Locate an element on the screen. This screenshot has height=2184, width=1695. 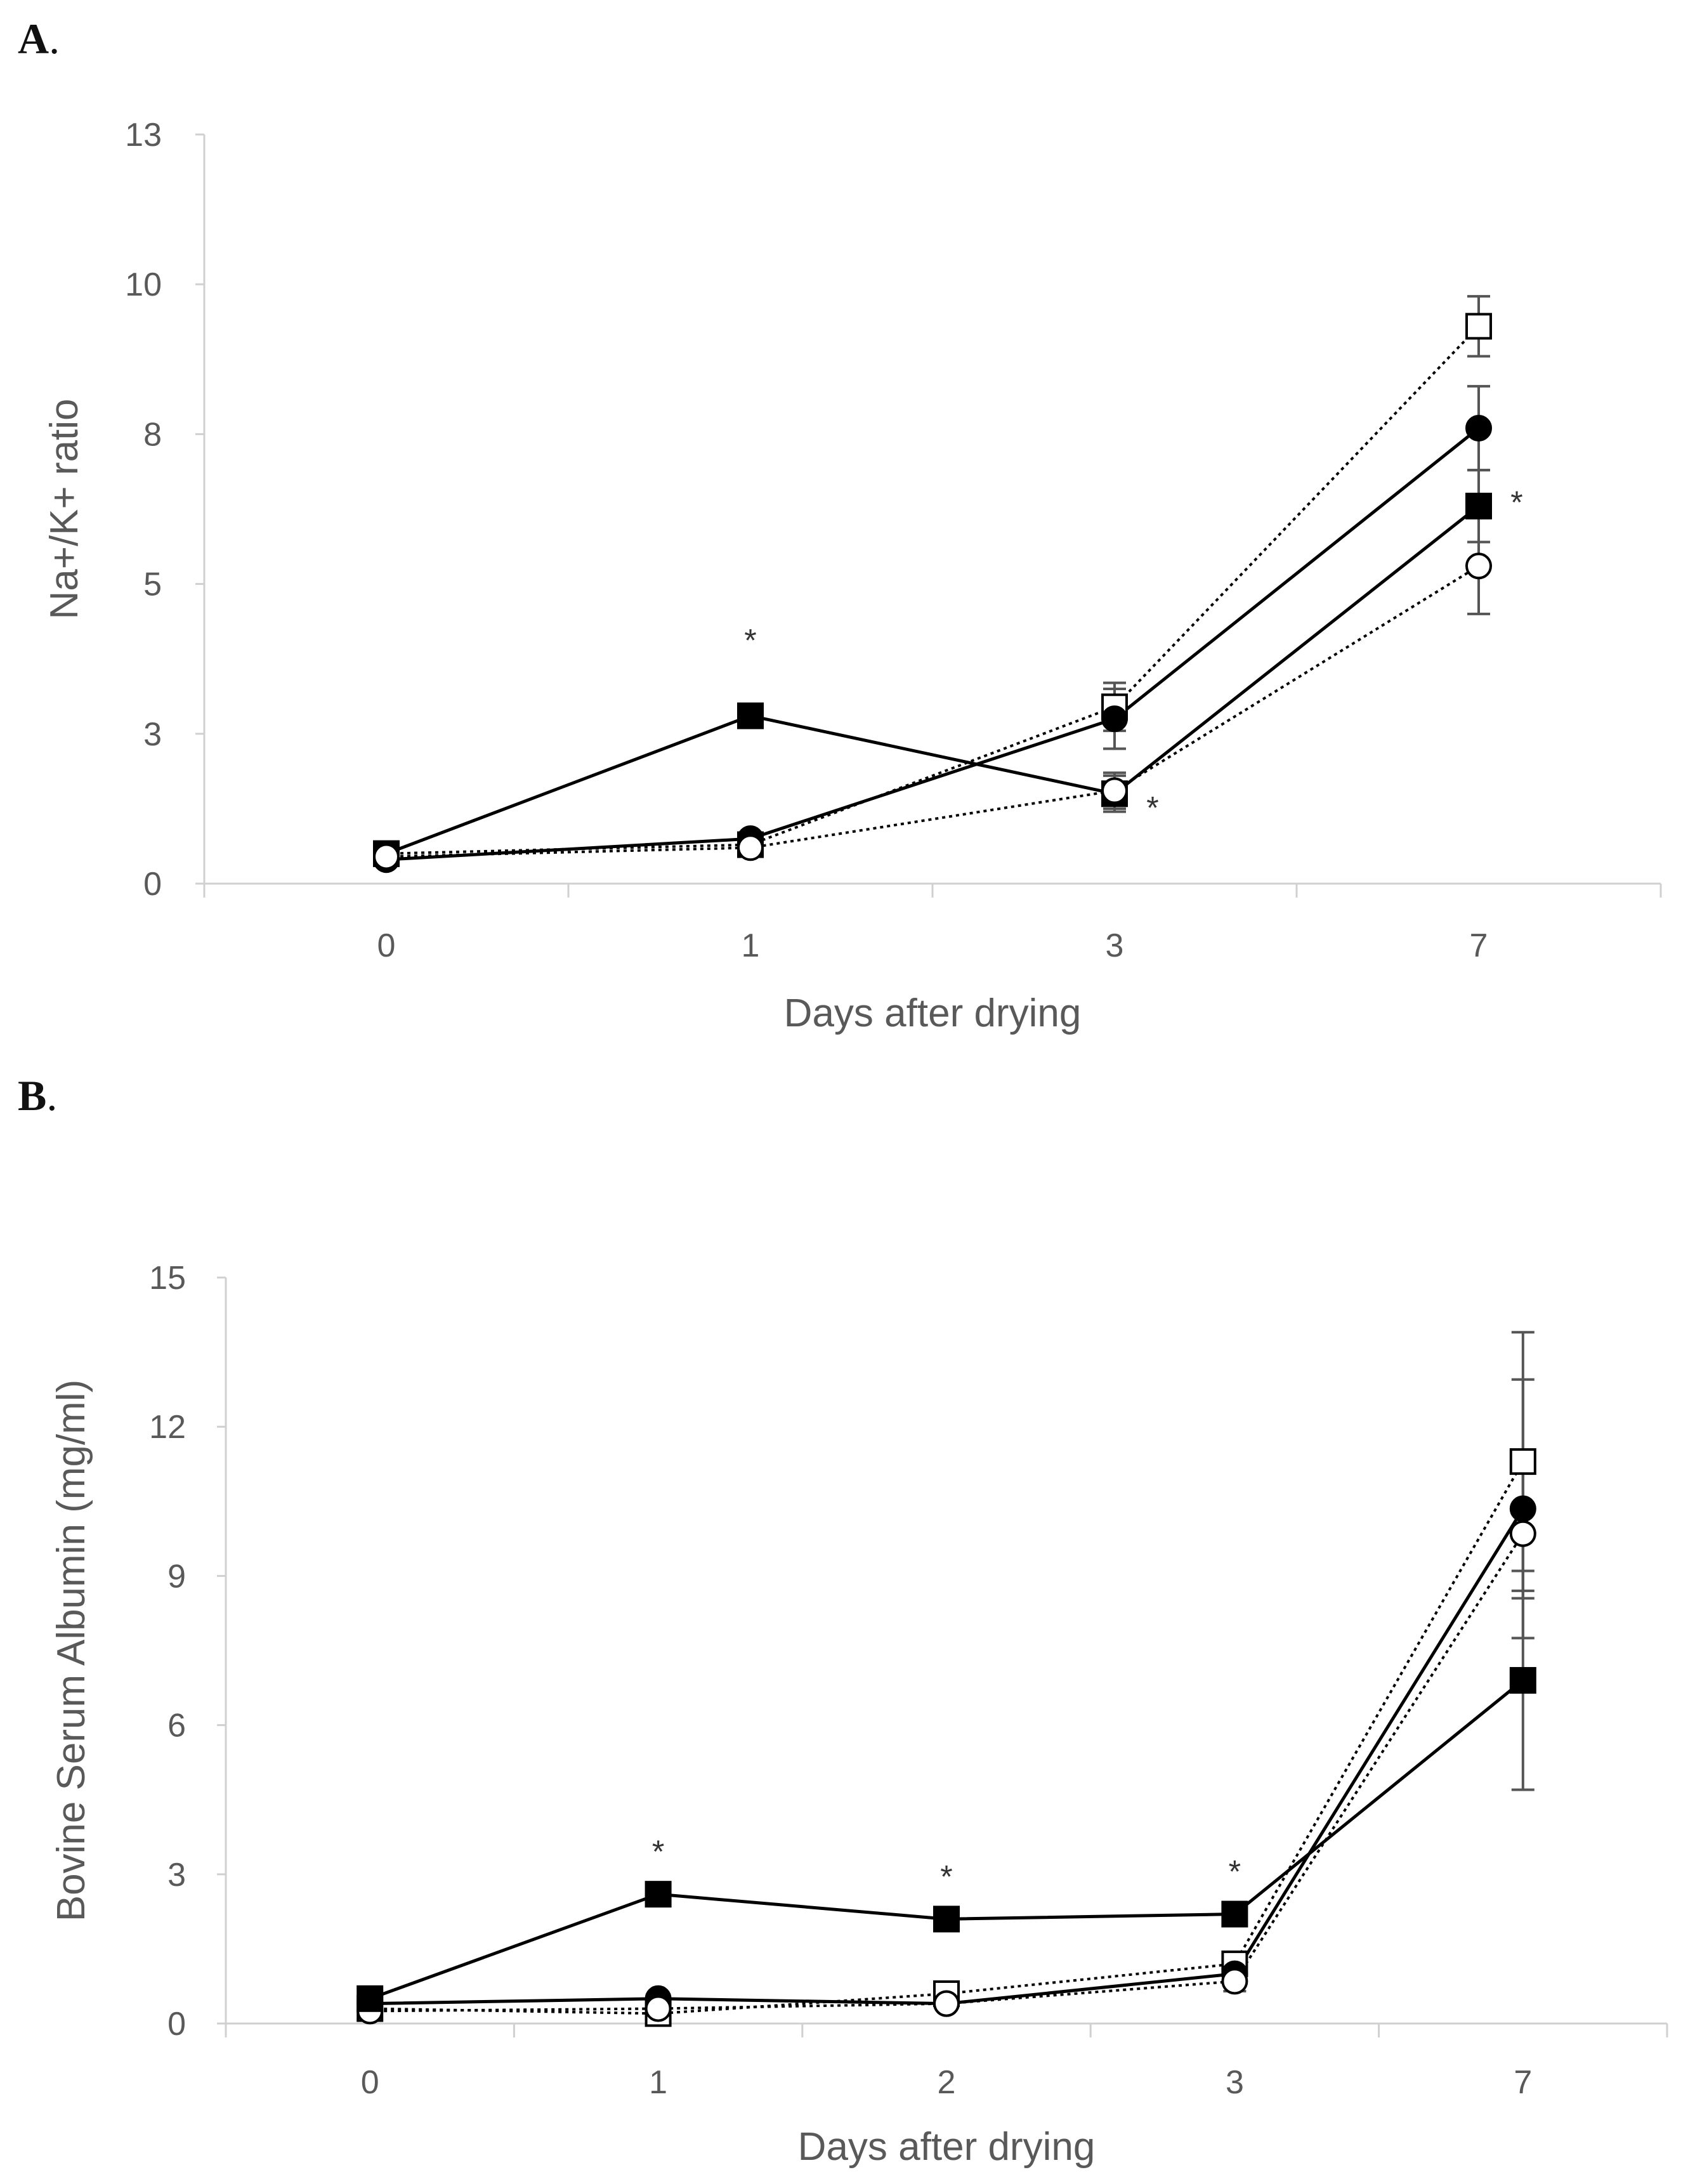
y-tick-label: 15 is located at coordinates (167, 1278).